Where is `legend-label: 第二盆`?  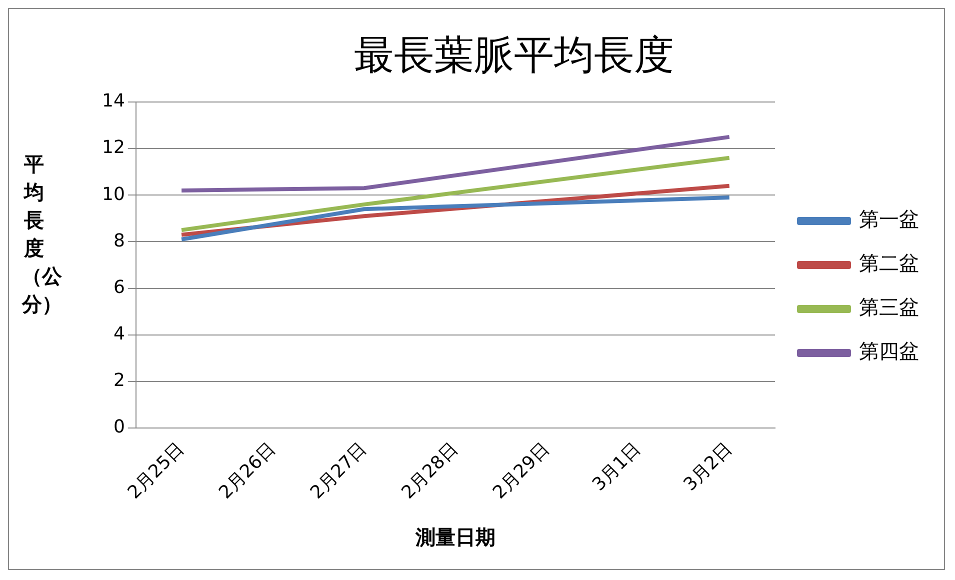
legend-label: 第二盆 is located at coordinates (889, 263).